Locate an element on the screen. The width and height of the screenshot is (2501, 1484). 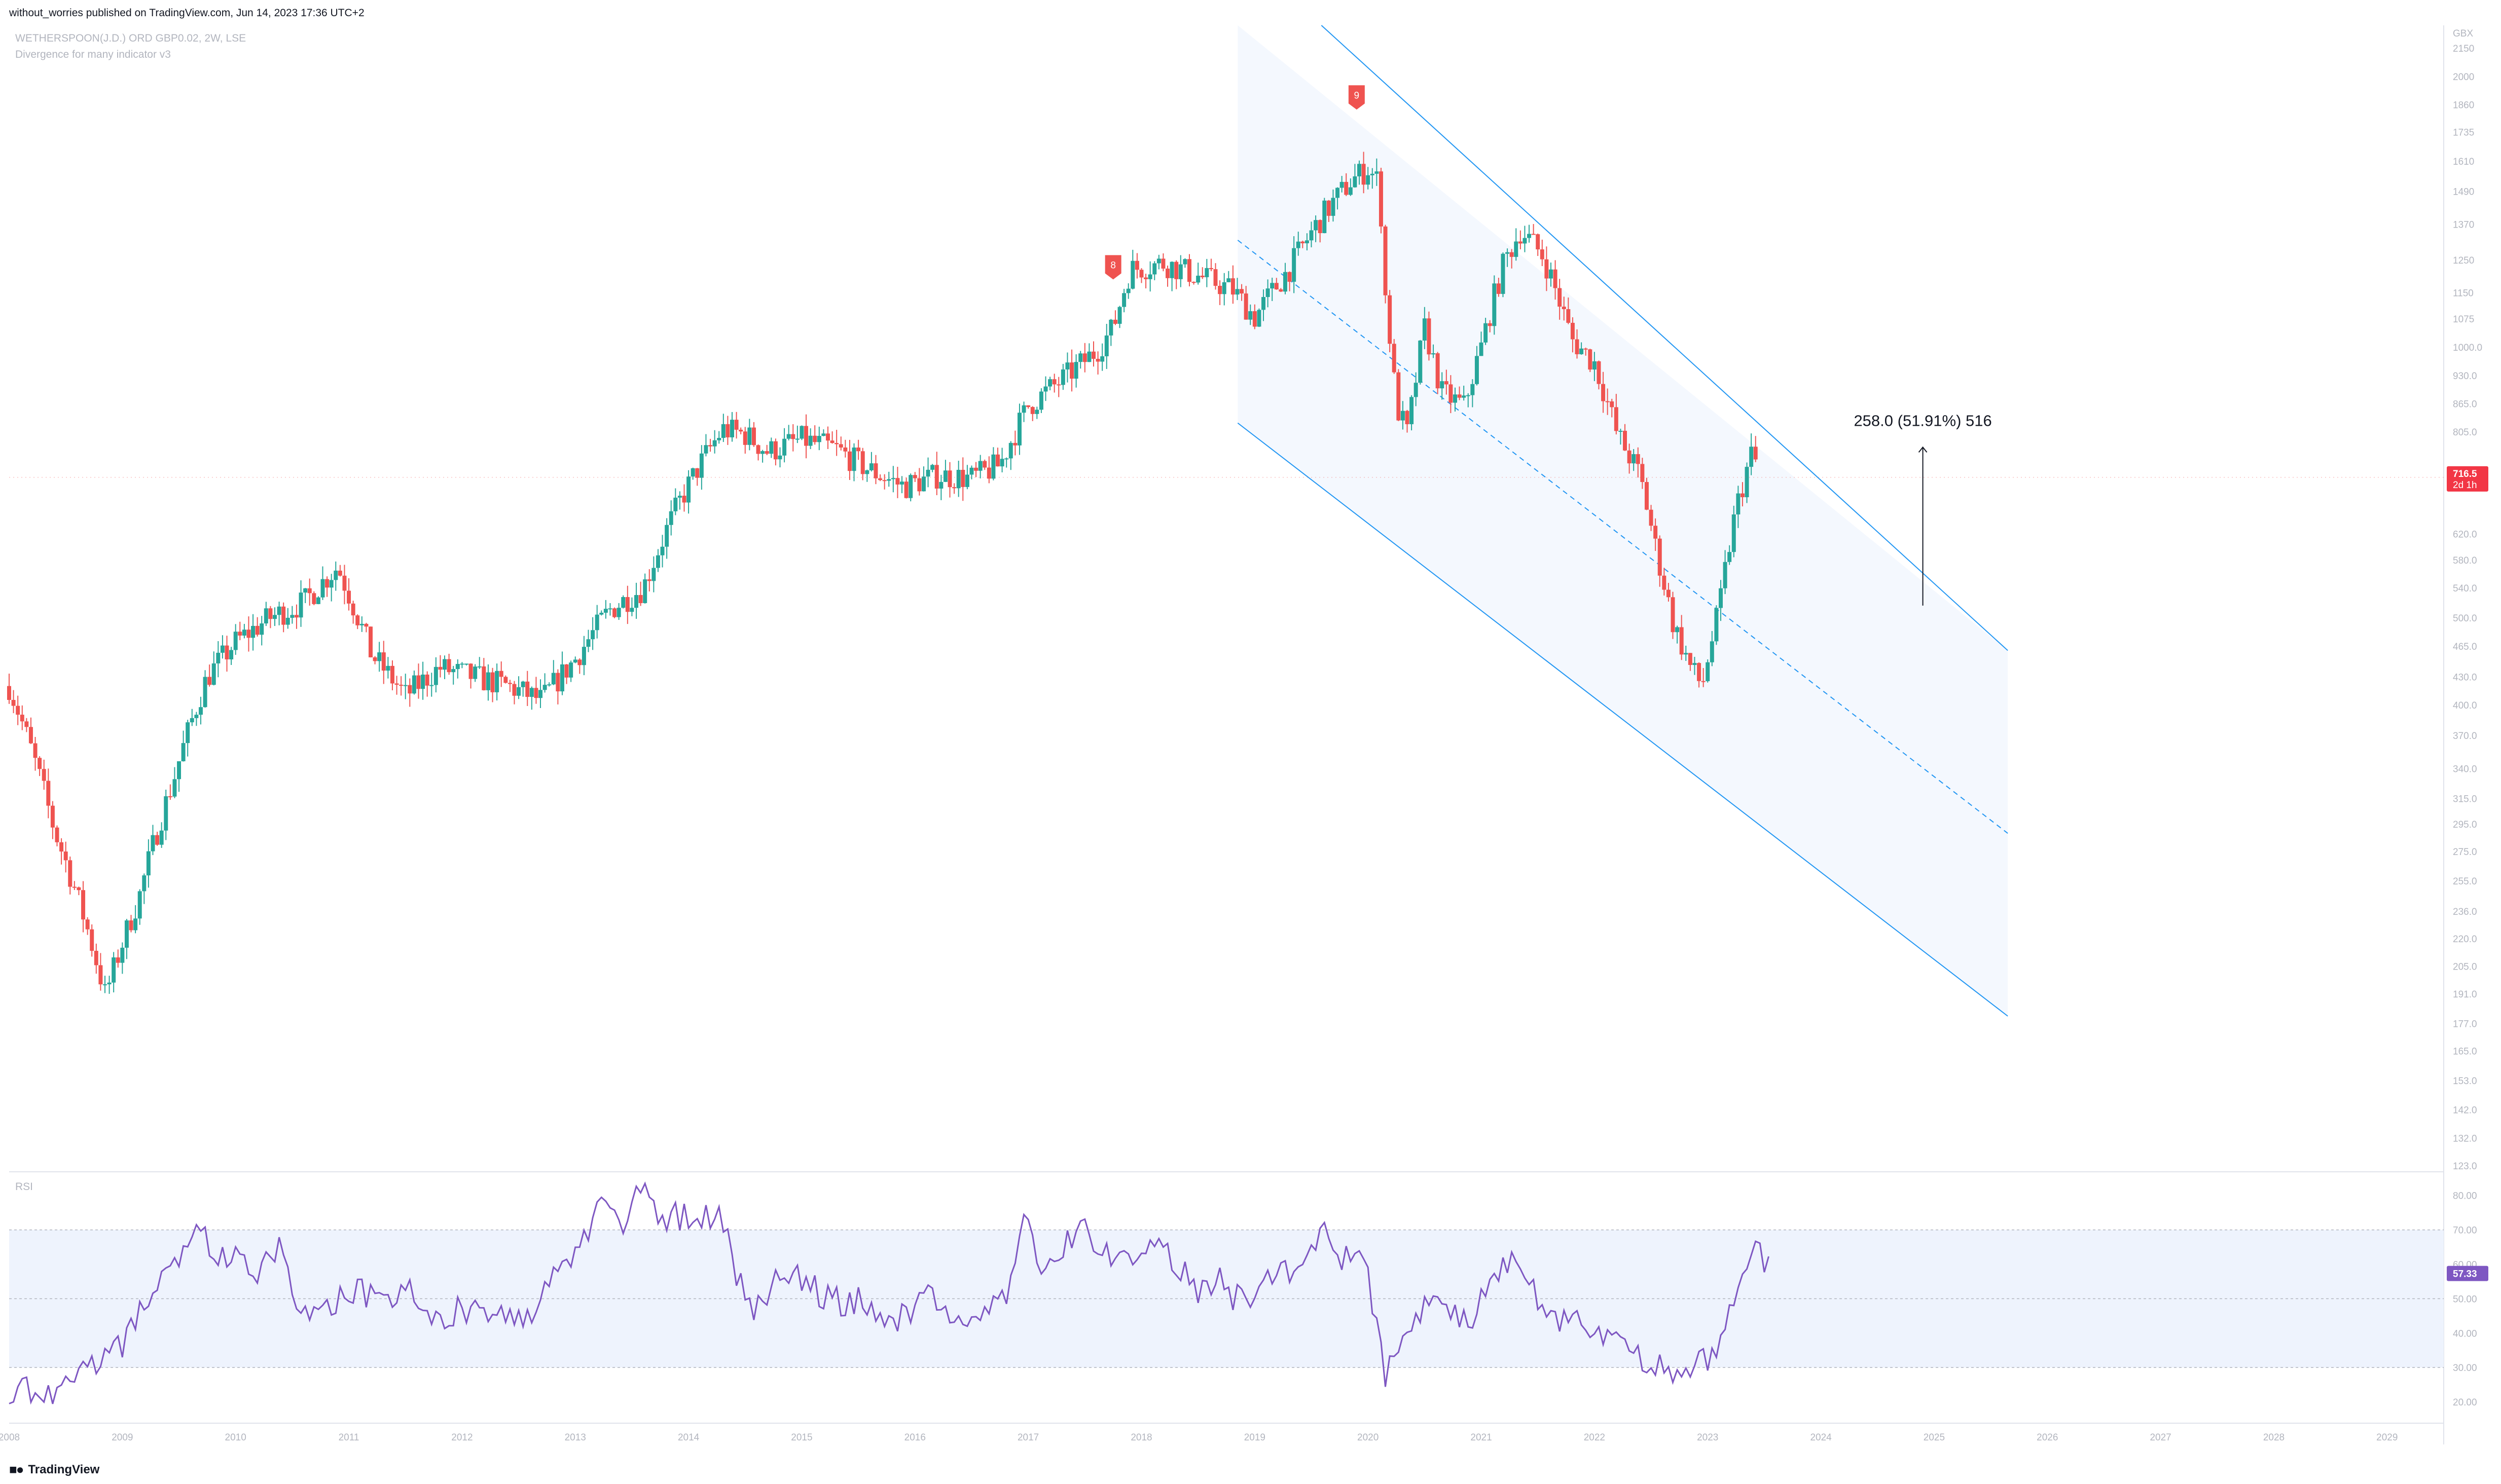
price-axis-tick: 191.0 is located at coordinates (2465, 994).